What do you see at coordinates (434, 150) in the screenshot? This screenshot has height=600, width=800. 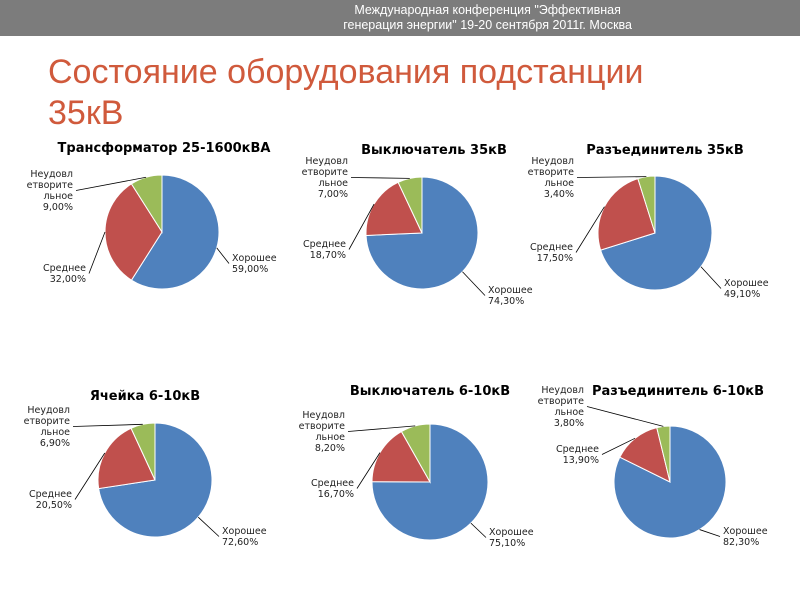 I see `chart-title: Выключатель 35кВ` at bounding box center [434, 150].